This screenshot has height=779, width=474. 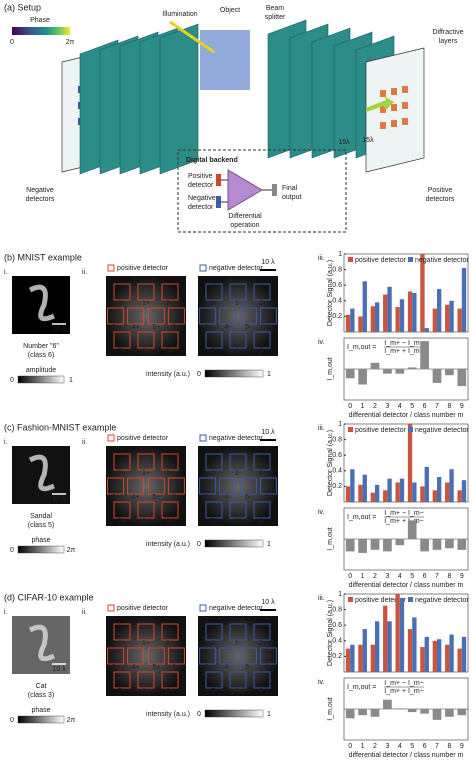 What do you see at coordinates (170, 521) in the screenshot?
I see `detector-label: 9+` at bounding box center [170, 521].